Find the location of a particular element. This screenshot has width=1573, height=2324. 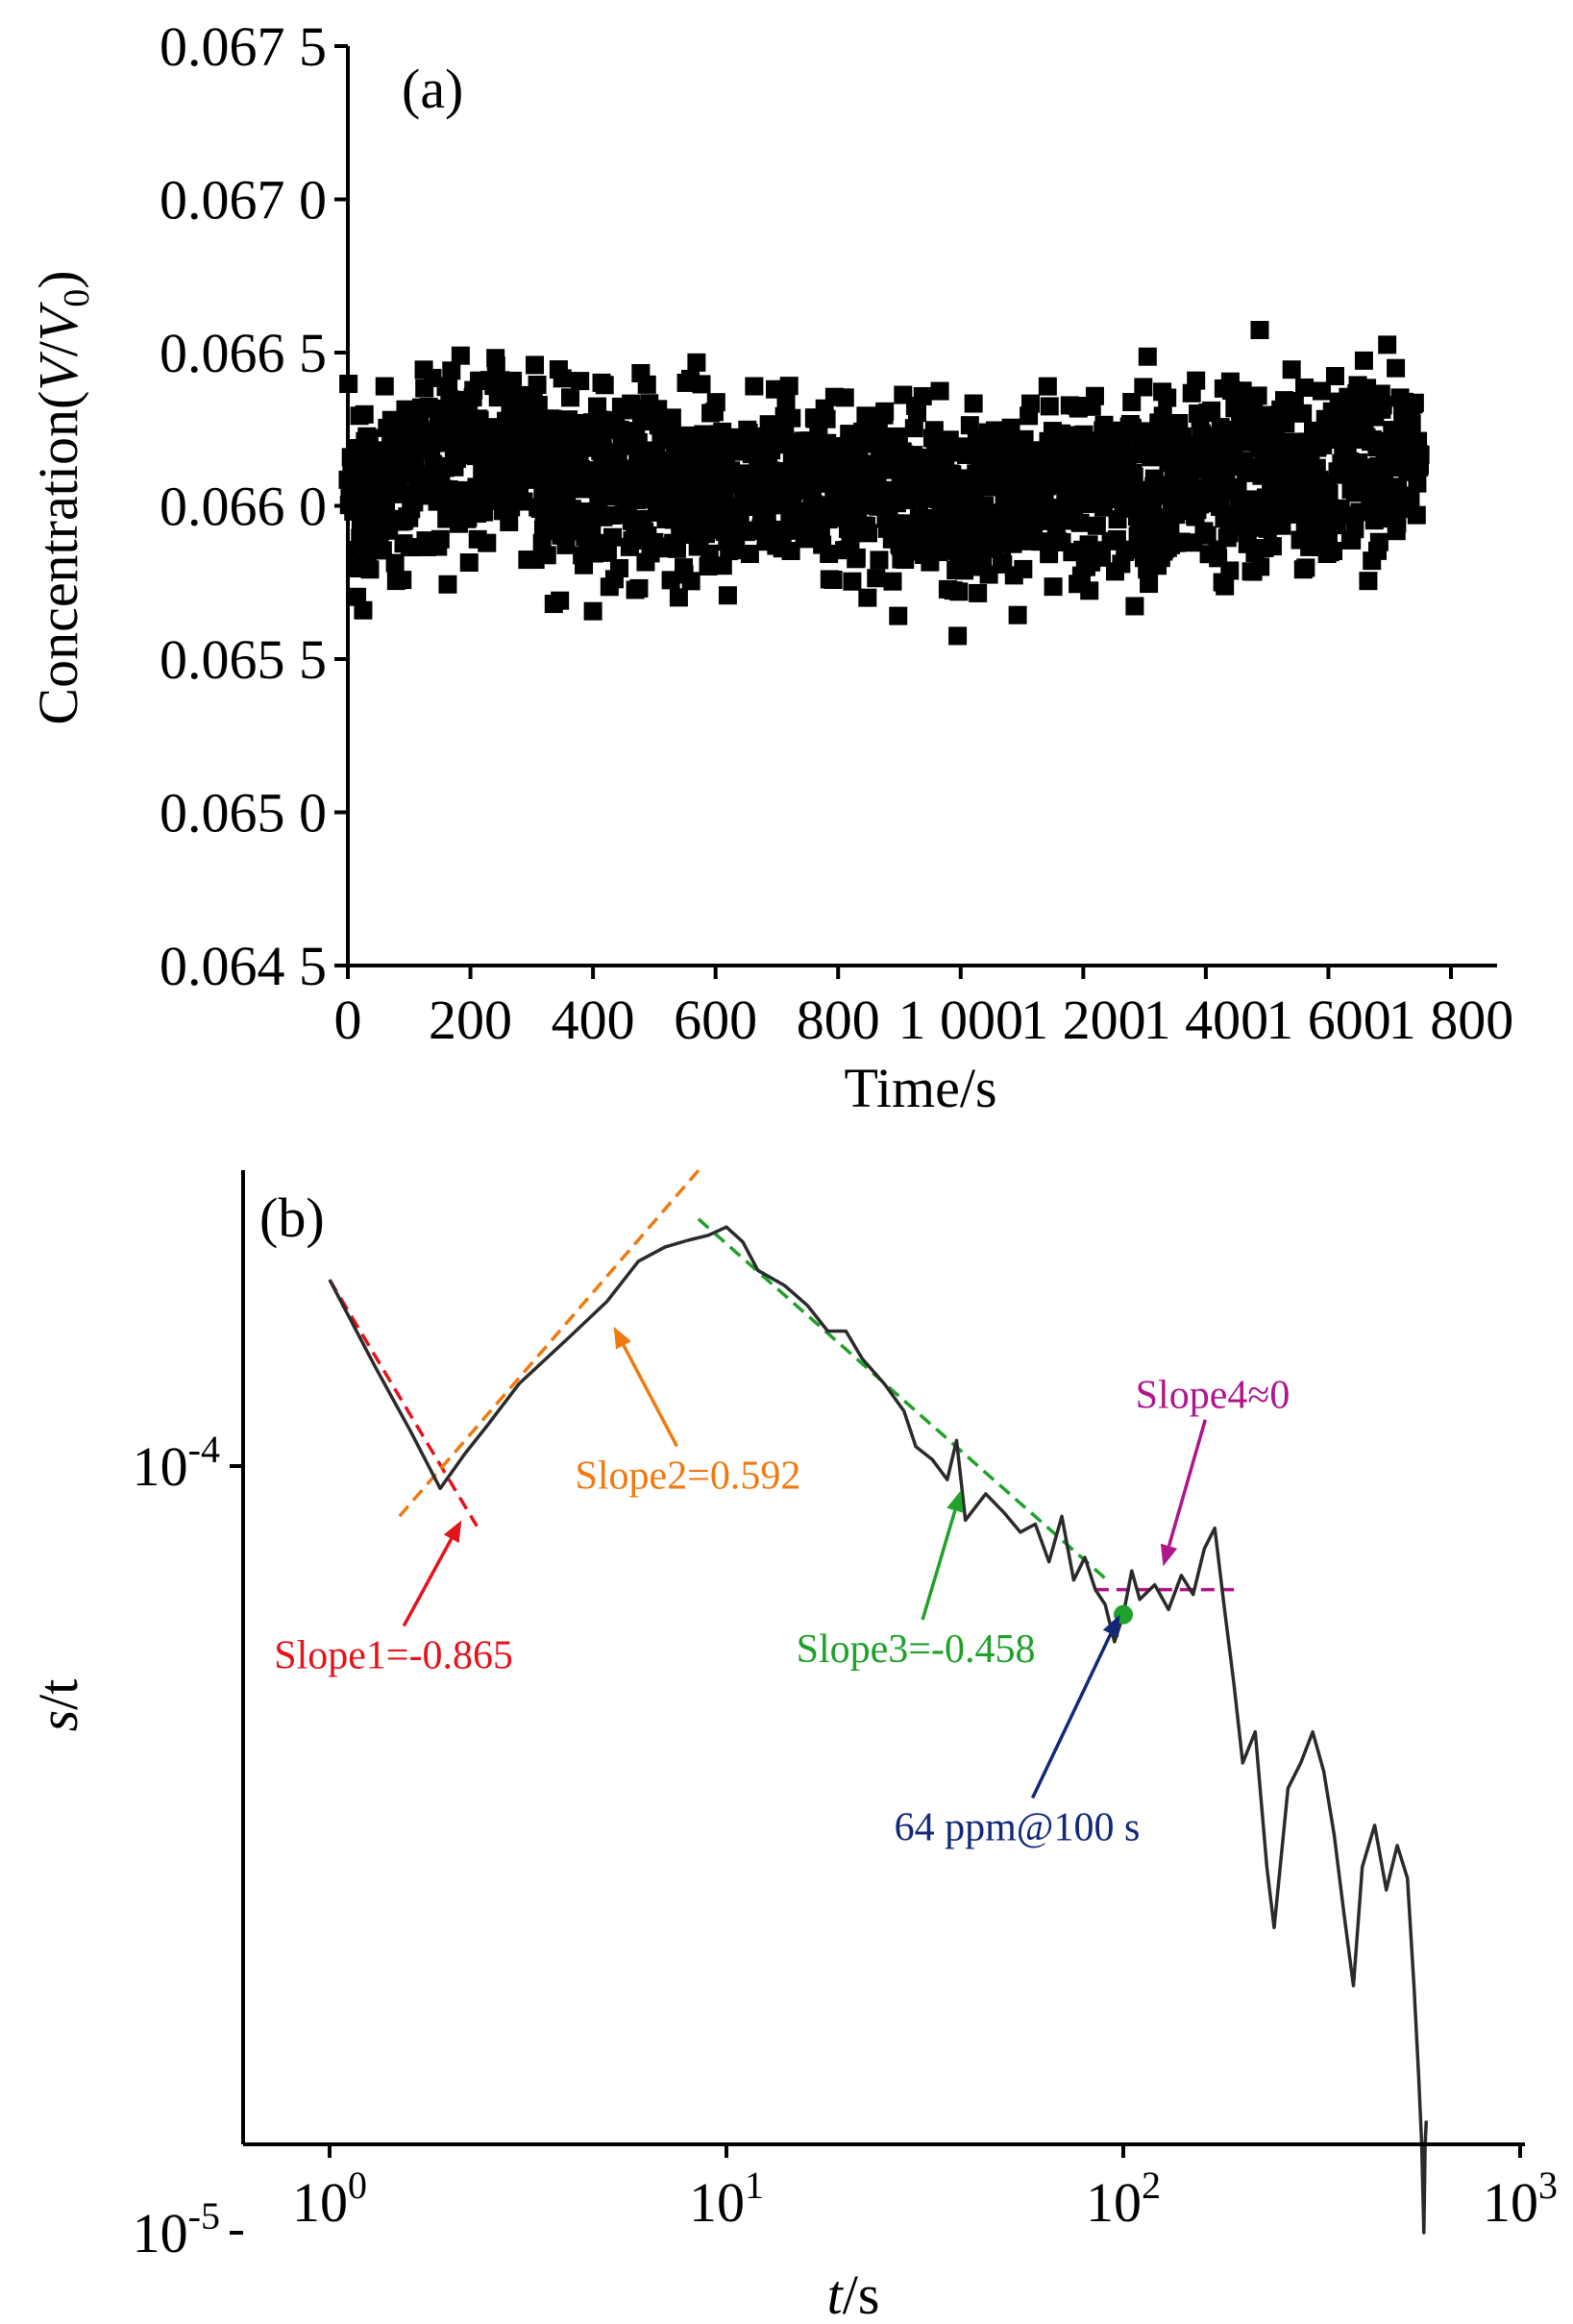

panel-a-x-tick-label: 1 800 is located at coordinates (1451, 1020).